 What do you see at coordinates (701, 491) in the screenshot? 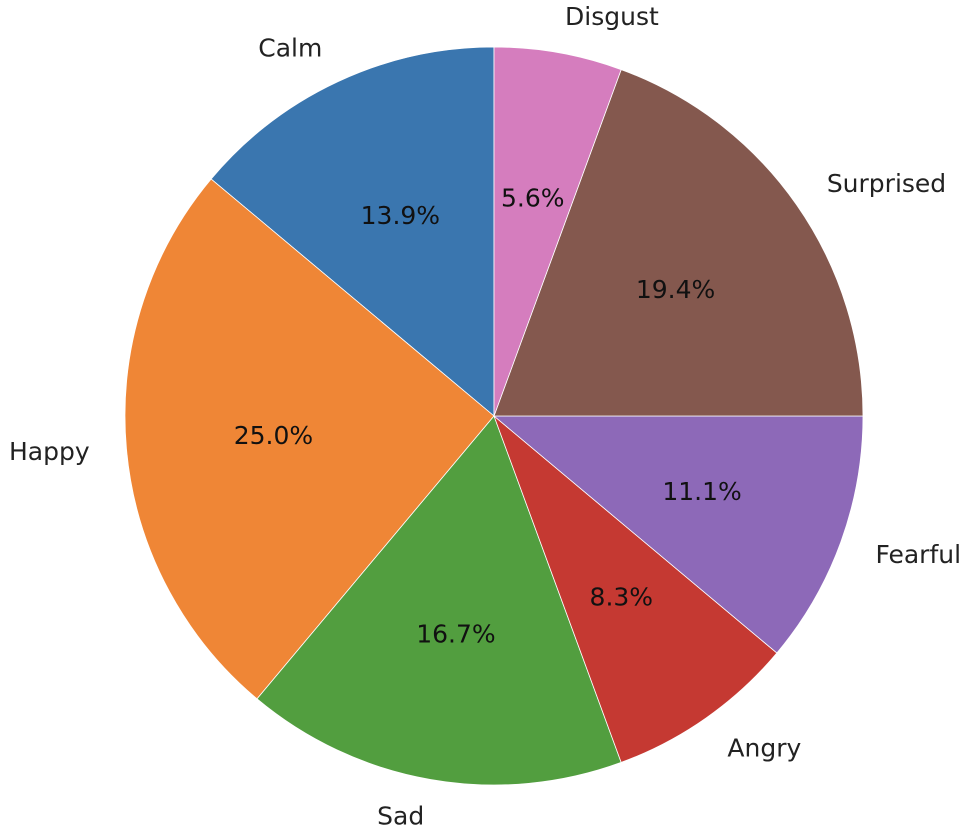
I see `pie-percent-label-fearful: 11.1%` at bounding box center [701, 491].